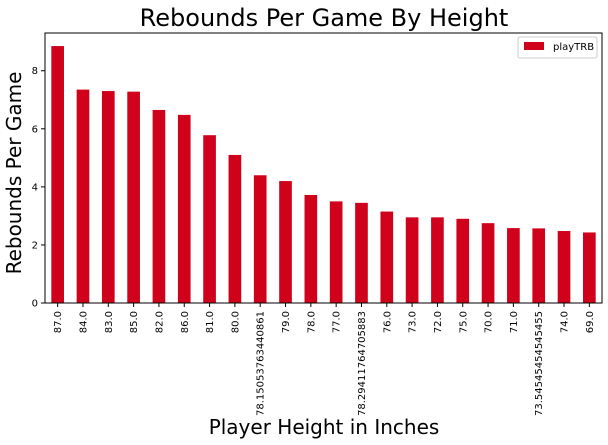  What do you see at coordinates (438, 322) in the screenshot?
I see `x-tick-label-15: 72.0` at bounding box center [438, 322].